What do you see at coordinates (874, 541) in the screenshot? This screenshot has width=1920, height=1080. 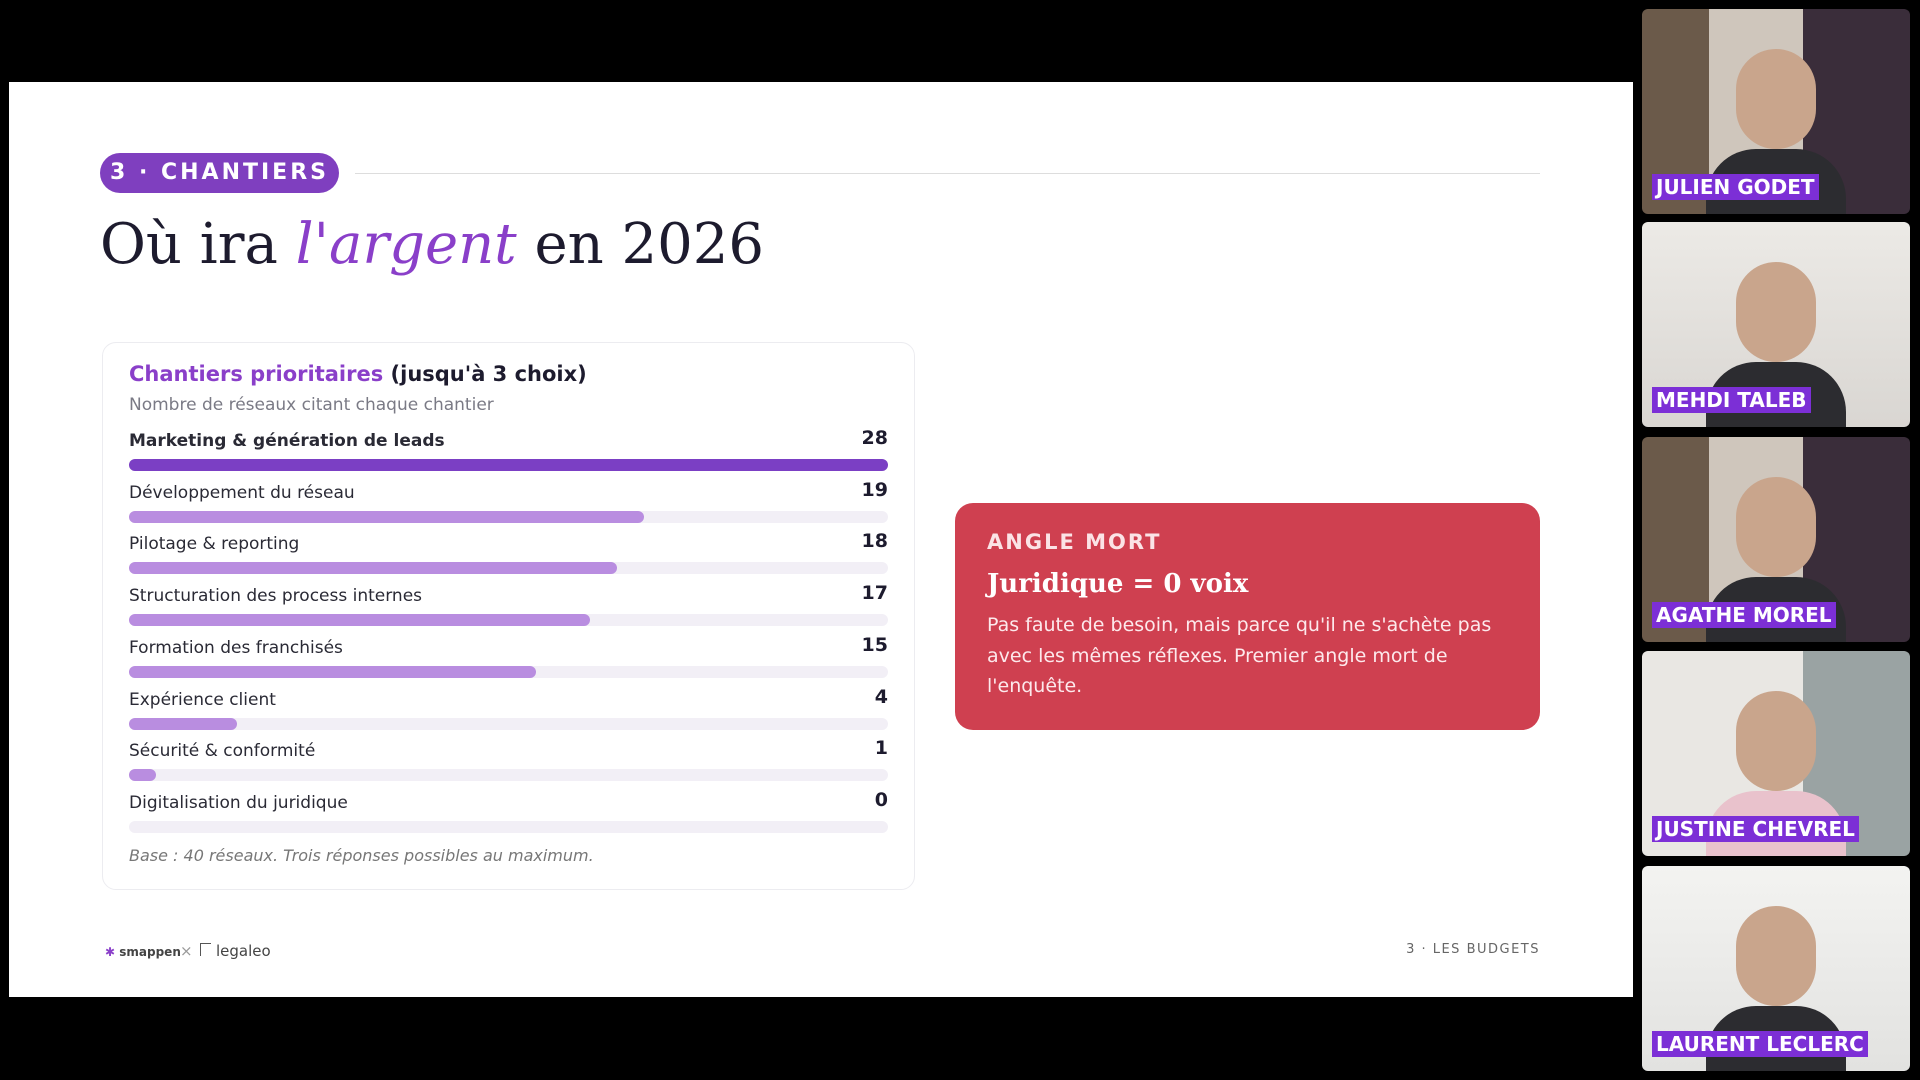 I see `value-label: 18` at bounding box center [874, 541].